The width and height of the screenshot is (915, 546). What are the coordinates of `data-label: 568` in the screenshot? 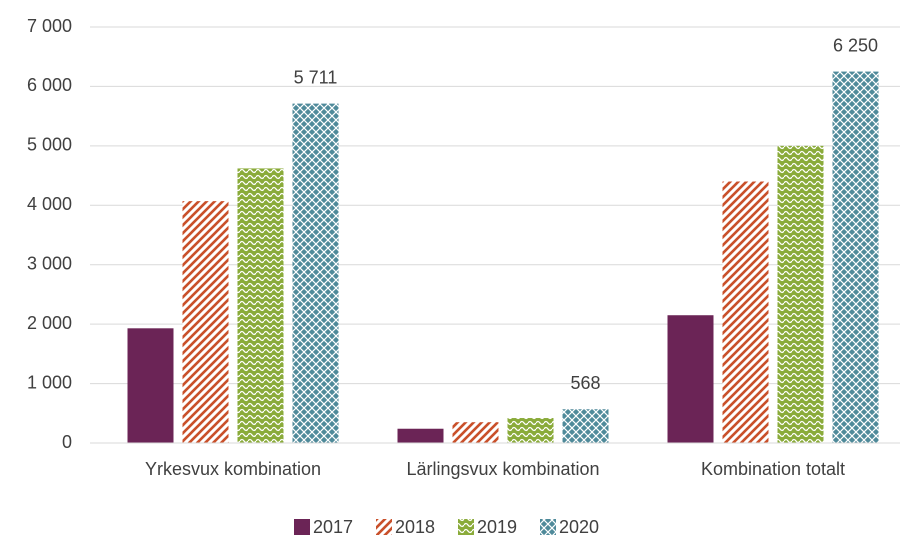 It's located at (585, 383).